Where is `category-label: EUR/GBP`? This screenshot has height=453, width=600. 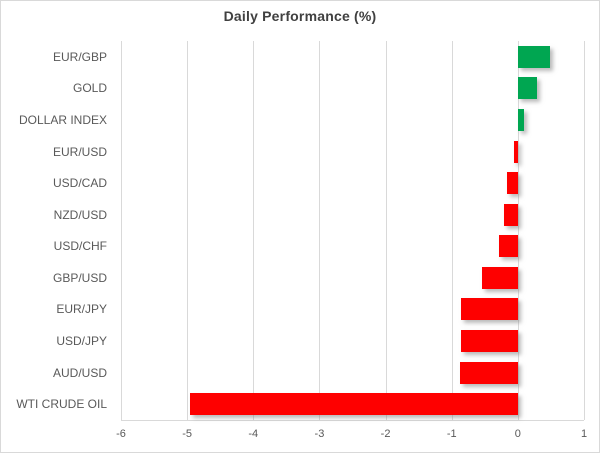 category-label: EUR/GBP is located at coordinates (79, 56).